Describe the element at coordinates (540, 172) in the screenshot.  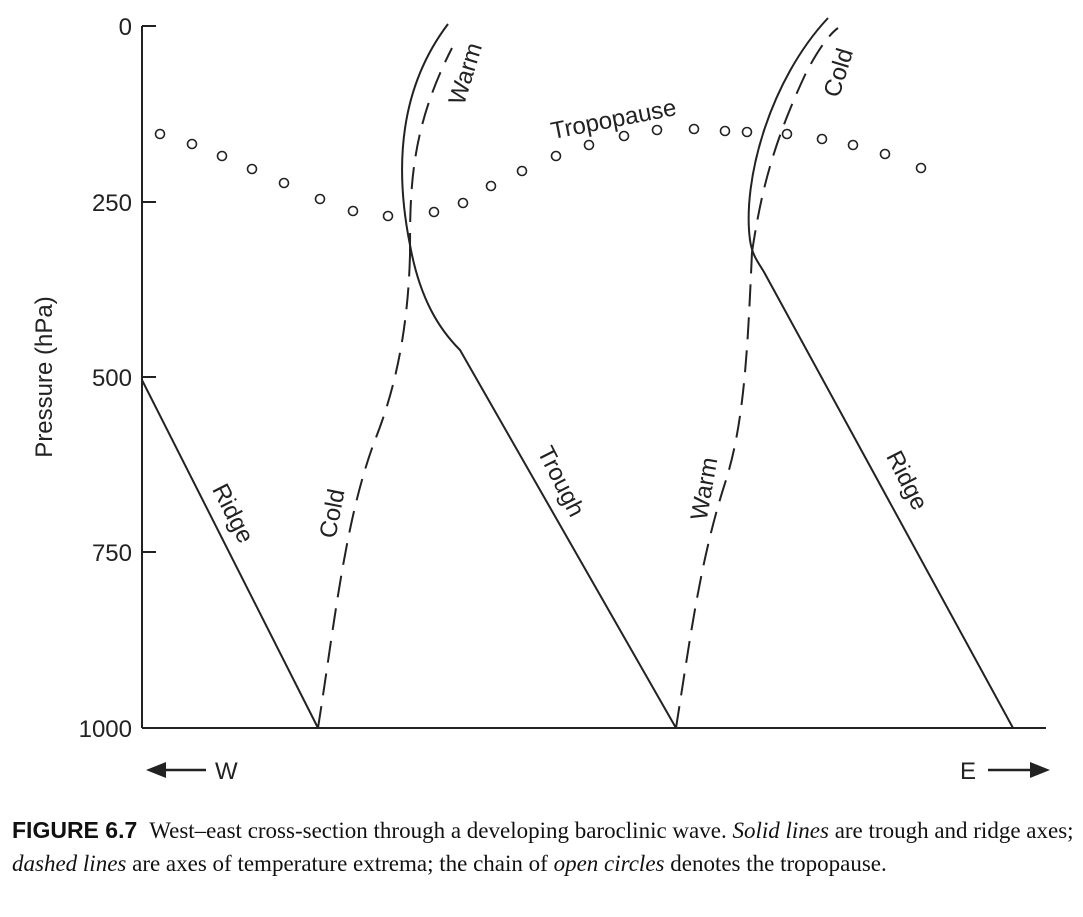
I see `tropopause-circles` at that location.